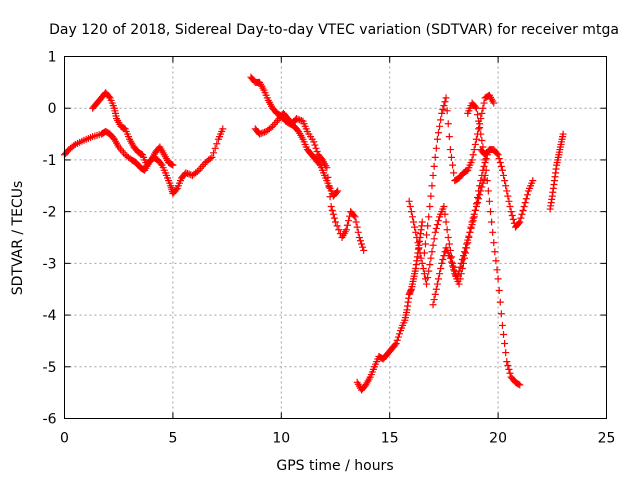 The height and width of the screenshot is (480, 640). Describe the element at coordinates (390, 439) in the screenshot. I see `x-tick-label: 15` at that location.